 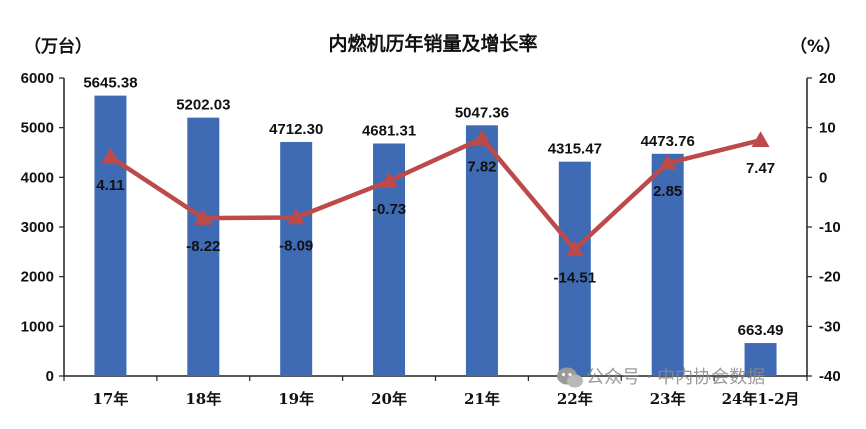 I want to click on bar-value-label: 4473.76, so click(x=668, y=141).